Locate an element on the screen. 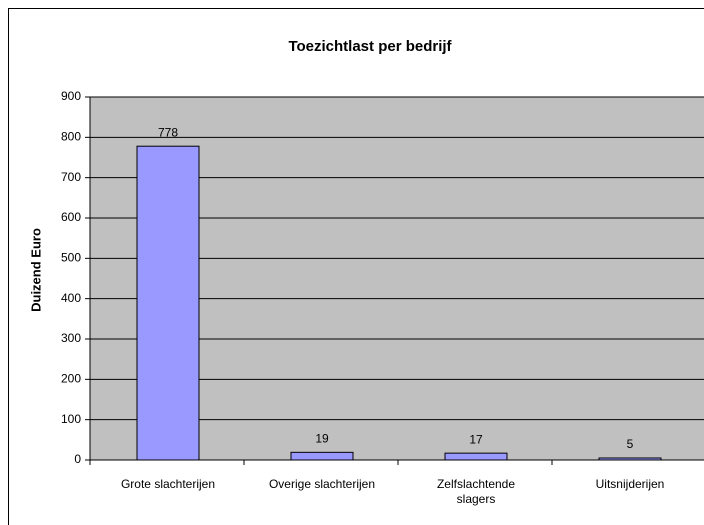  y-tick-label: 600 is located at coordinates (71, 217).